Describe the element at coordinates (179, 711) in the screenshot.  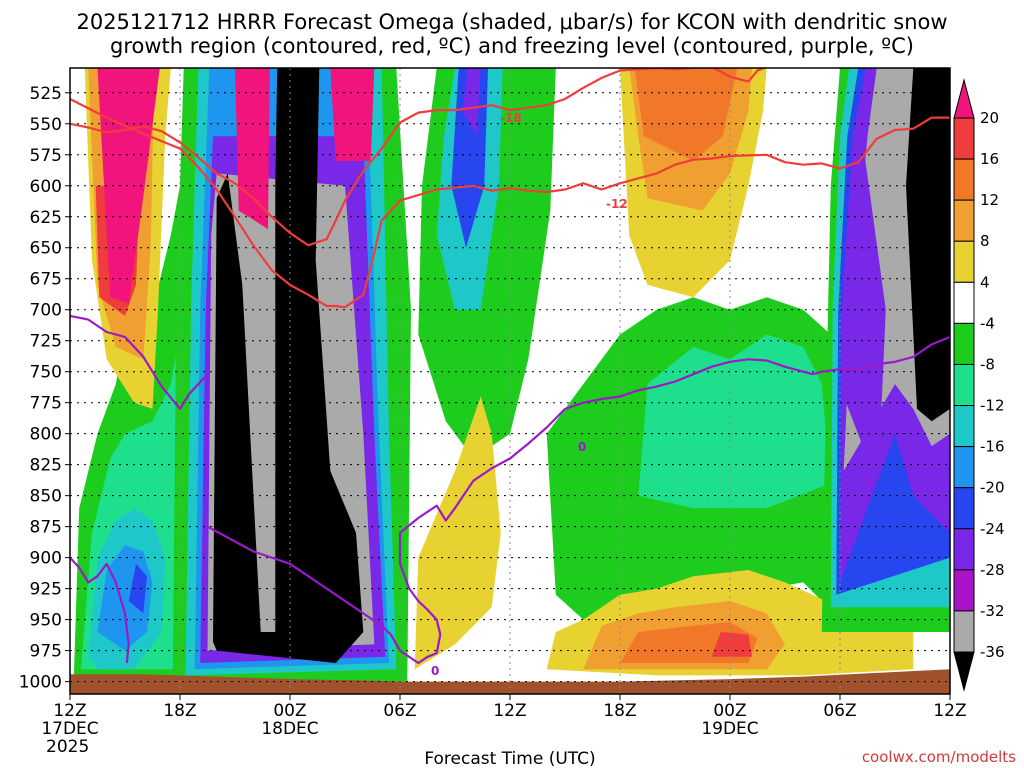
I see `x-tick-label-6: 18Z` at that location.